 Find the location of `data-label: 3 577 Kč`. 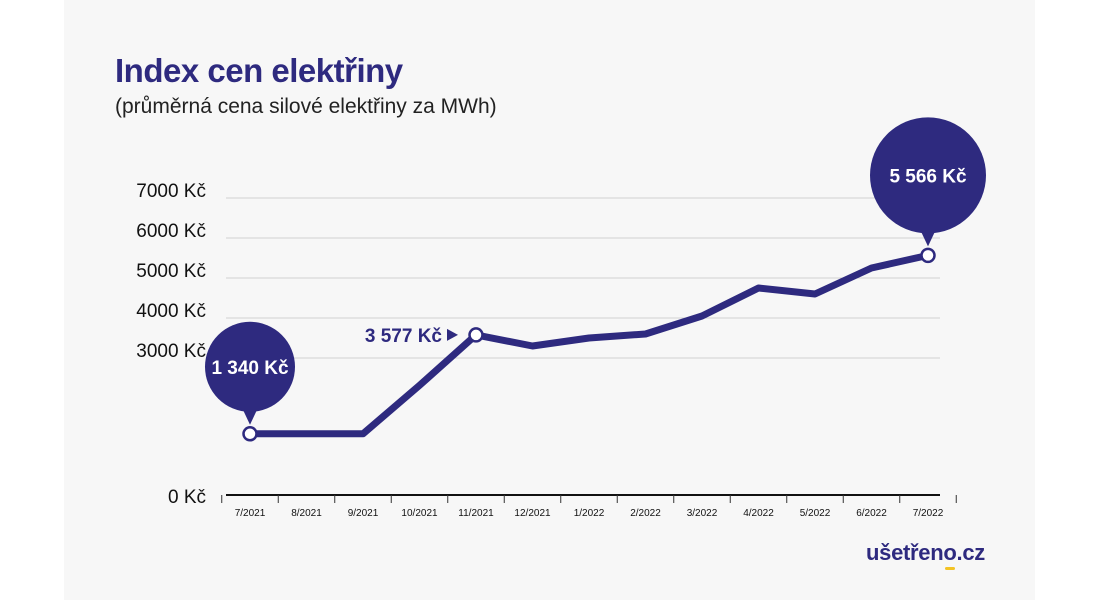

data-label: 3 577 Kč is located at coordinates (404, 336).